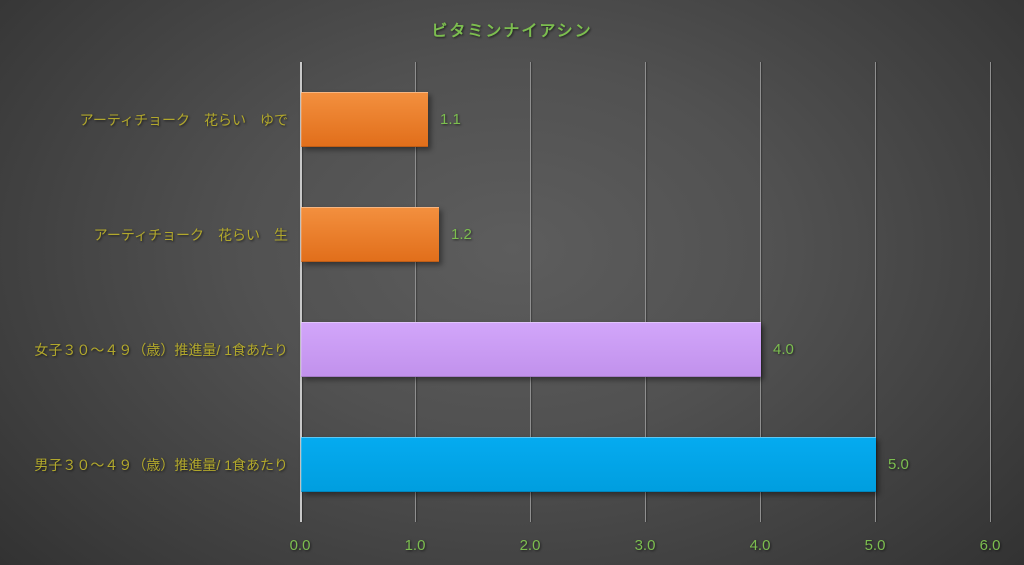 The height and width of the screenshot is (565, 1024). What do you see at coordinates (161, 350) in the screenshot?
I see `category-label: 女子３０～４９（歳）推進量/ 1食あたり` at bounding box center [161, 350].